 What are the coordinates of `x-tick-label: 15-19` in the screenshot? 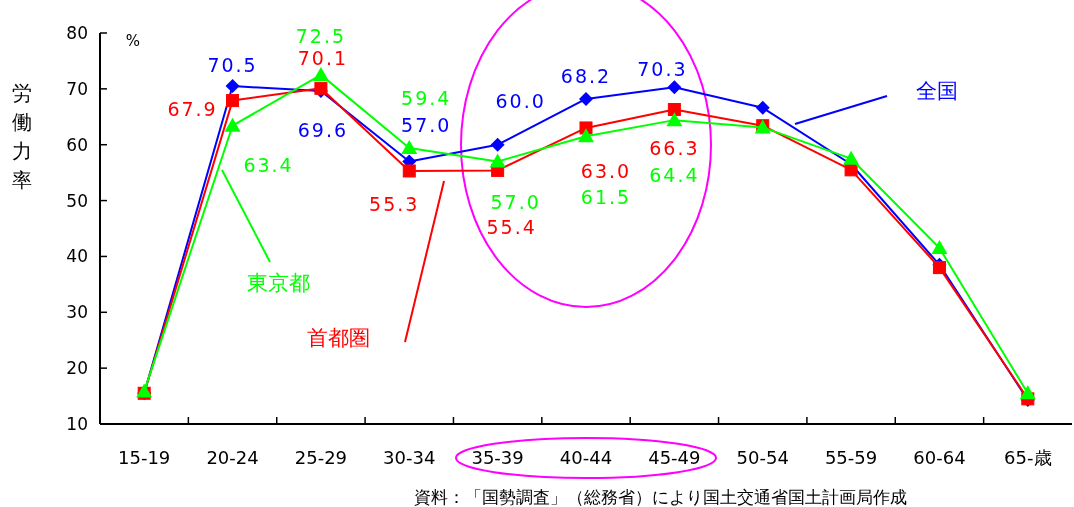 It's located at (144, 457).